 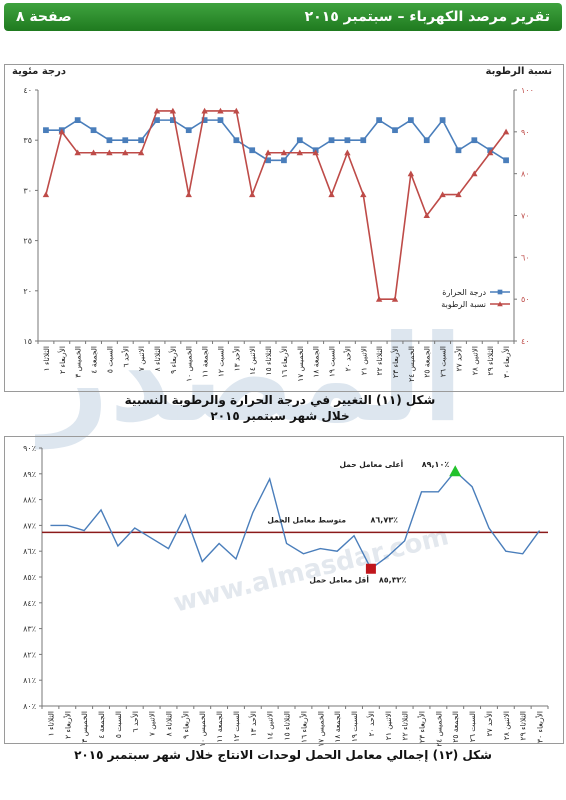 What do you see at coordinates (39, 71) in the screenshot?
I see `chart1-left-axis-title: درجة مئوية` at bounding box center [39, 71].